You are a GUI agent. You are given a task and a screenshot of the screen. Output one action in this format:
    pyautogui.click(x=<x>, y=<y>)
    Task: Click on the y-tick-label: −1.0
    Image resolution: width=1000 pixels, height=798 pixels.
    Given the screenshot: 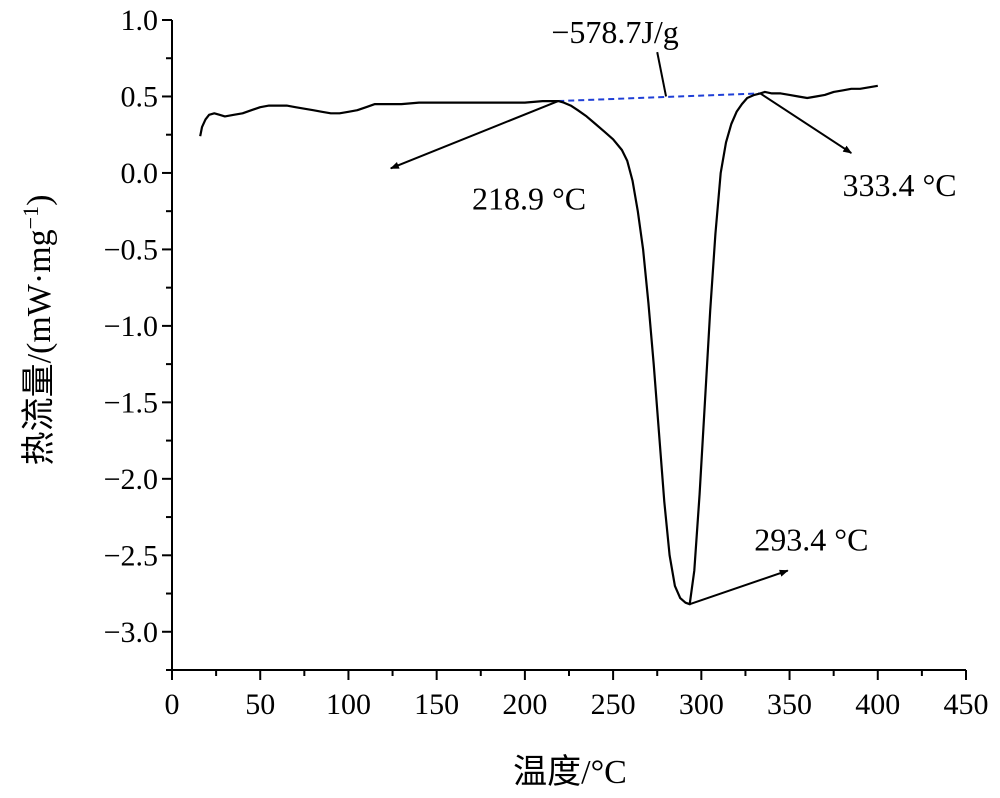 What is the action you would take?
    pyautogui.click(x=131, y=326)
    